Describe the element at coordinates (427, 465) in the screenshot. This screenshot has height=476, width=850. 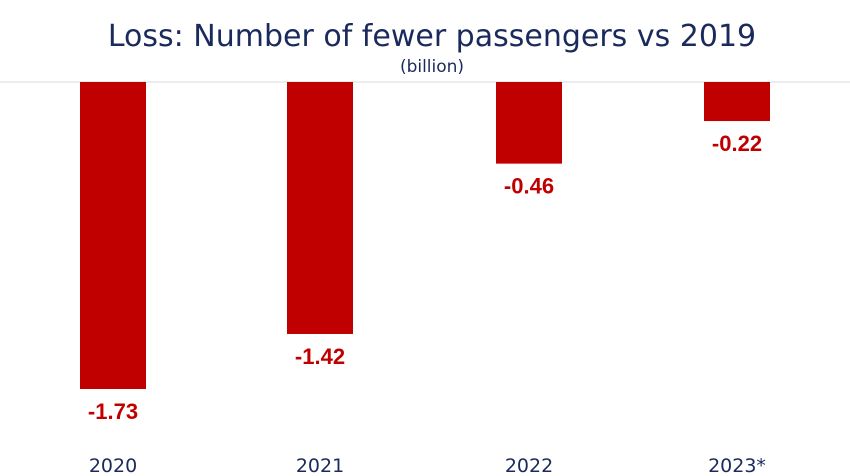
I see `category-labels-group: 2020 2021 2022 2023*` at that location.